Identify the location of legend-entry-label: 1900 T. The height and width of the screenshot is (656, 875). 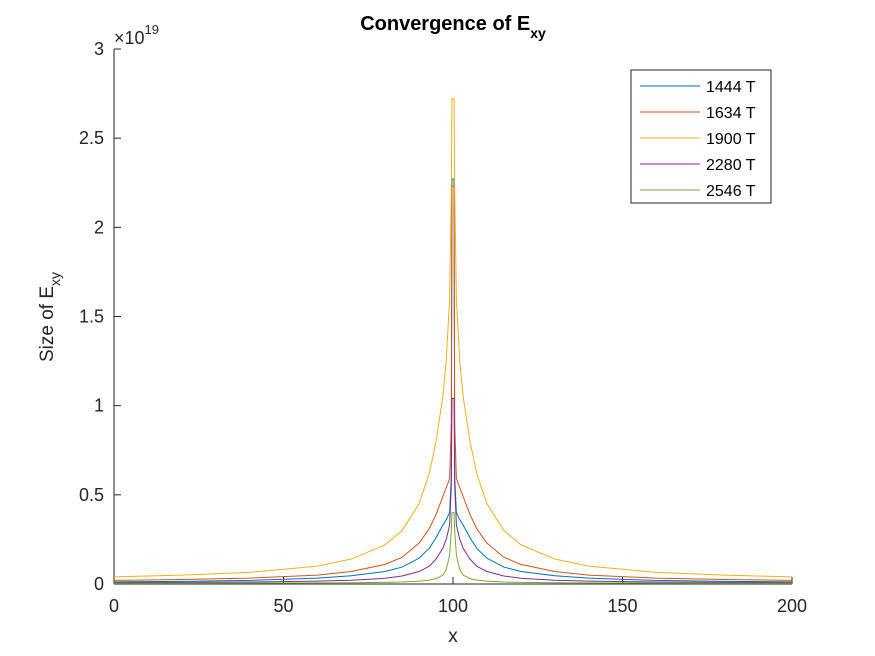
(731, 139).